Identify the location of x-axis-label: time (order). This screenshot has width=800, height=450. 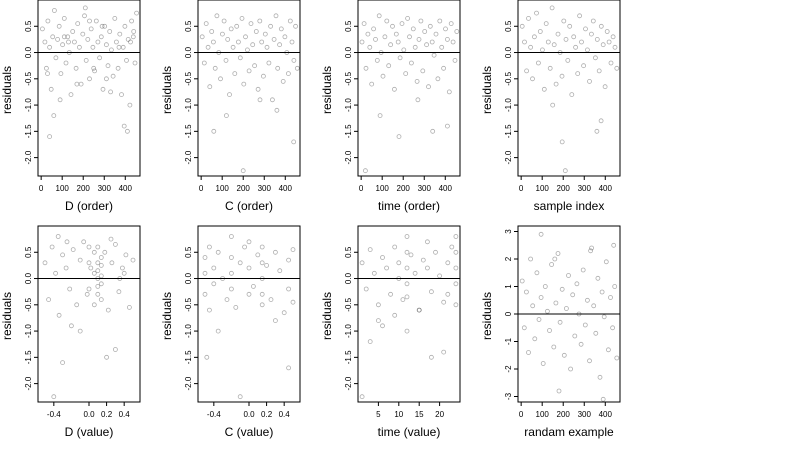
(409, 206).